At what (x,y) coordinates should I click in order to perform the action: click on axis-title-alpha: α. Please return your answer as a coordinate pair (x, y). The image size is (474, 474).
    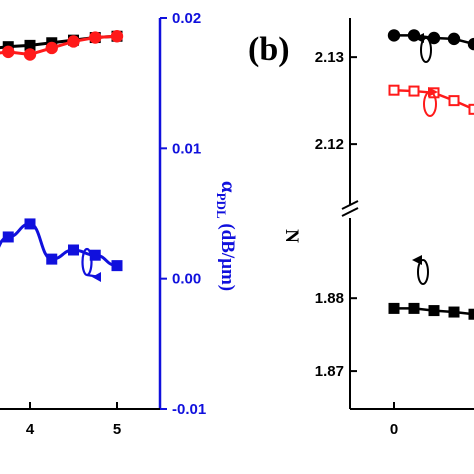
    Looking at the image, I should click on (229, 187).